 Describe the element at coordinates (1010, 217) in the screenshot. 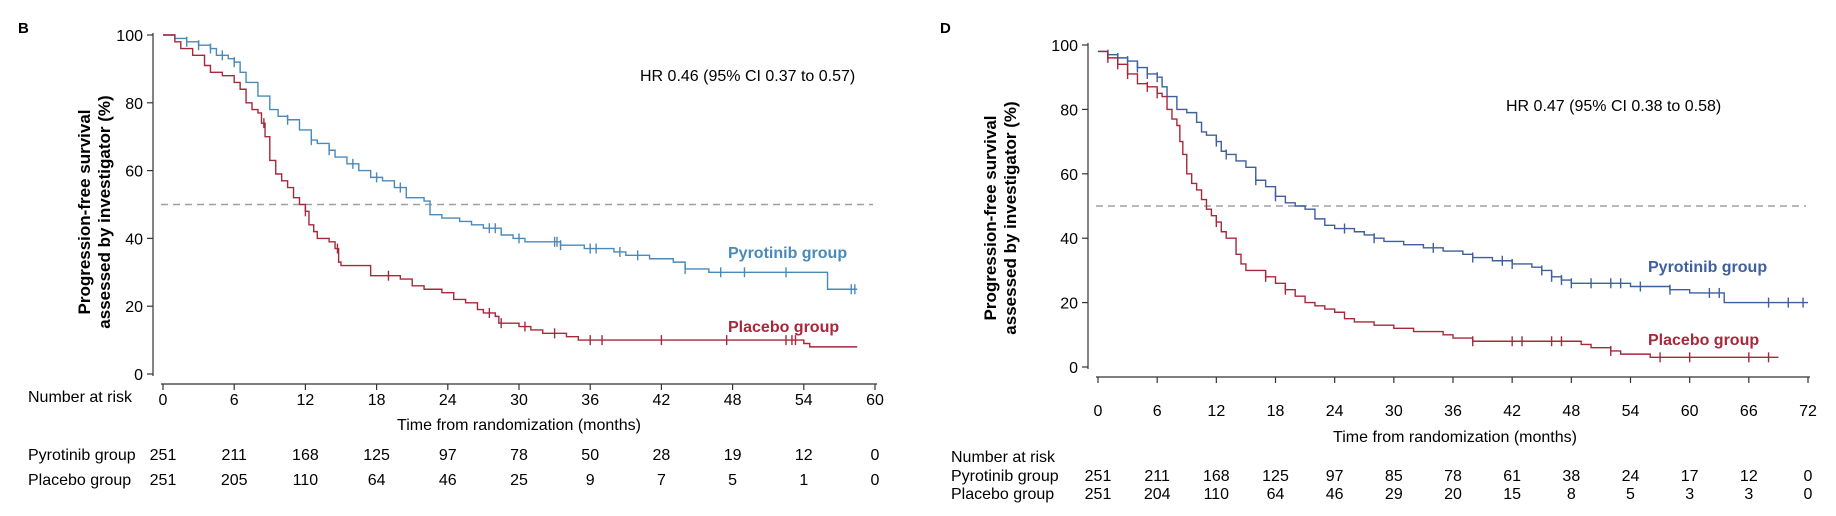

I see `y-axis-label-d-line2: assessed by investigator (%)` at that location.